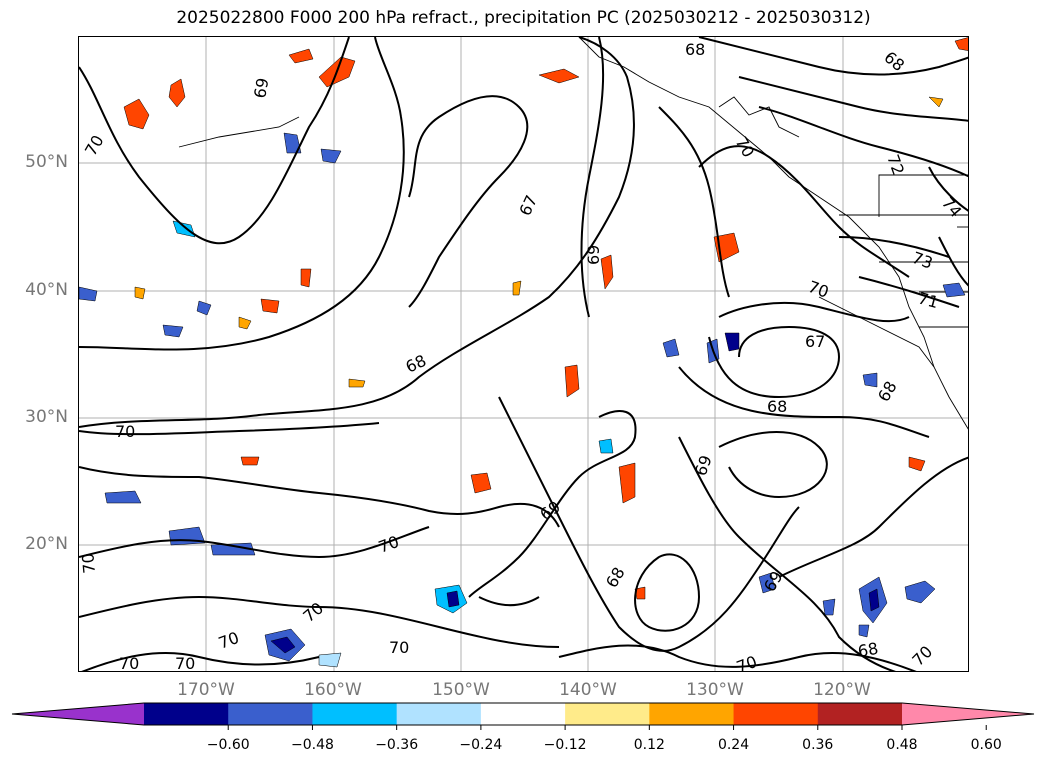 The width and height of the screenshot is (1047, 765). What do you see at coordinates (228, 745) in the screenshot?
I see `colorbar-tick-label: −0.60` at bounding box center [228, 745].